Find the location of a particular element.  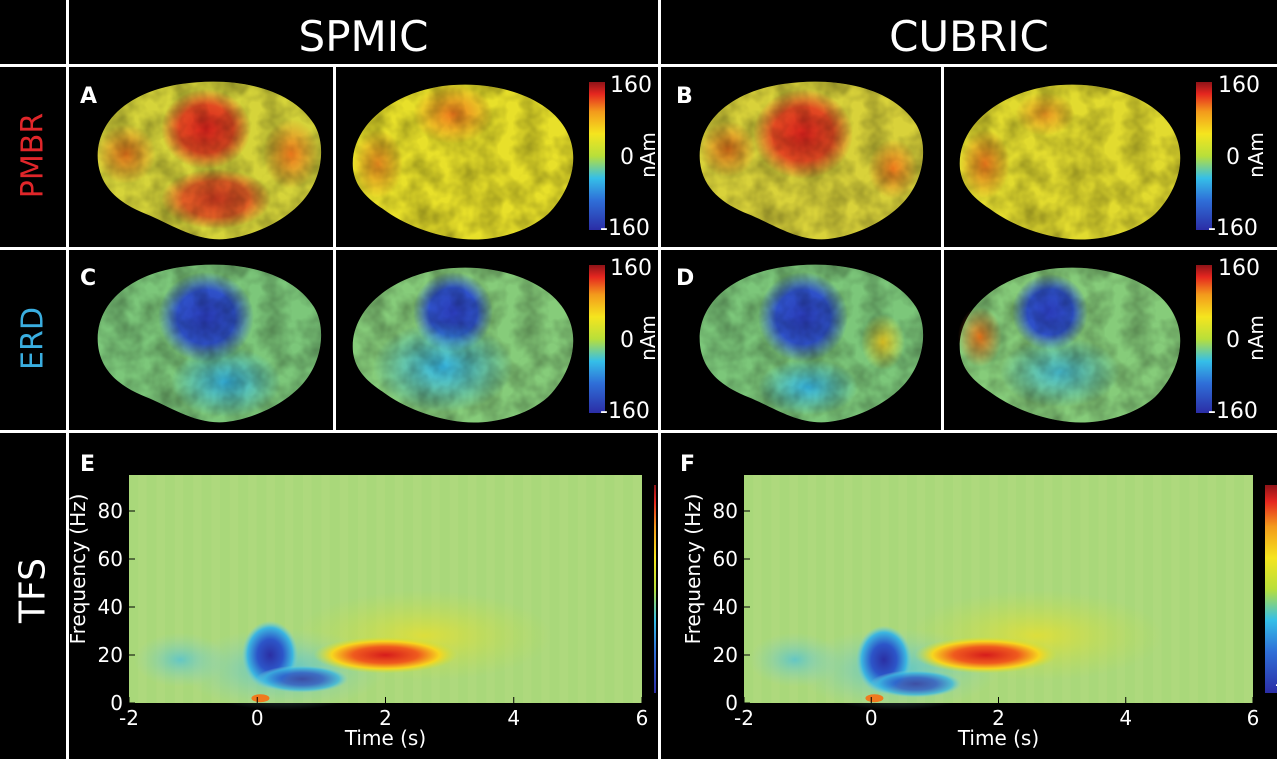

brain-cubric-erd-right is located at coordinates (1069, 345).